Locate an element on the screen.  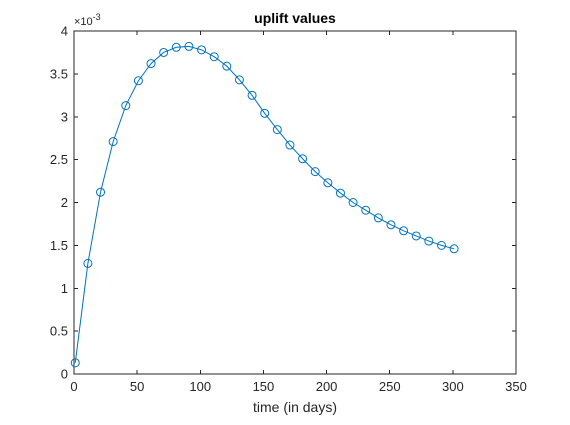
y-tick-label: 2.5 is located at coordinates (59, 159).